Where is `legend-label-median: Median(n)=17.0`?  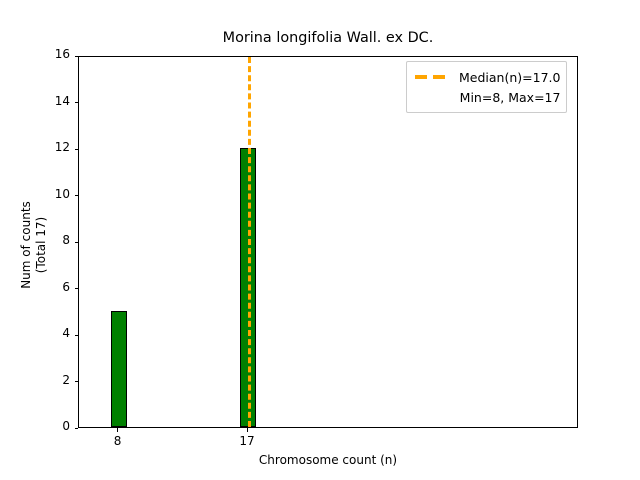 legend-label-median: Median(n)=17.0 is located at coordinates (510, 77).